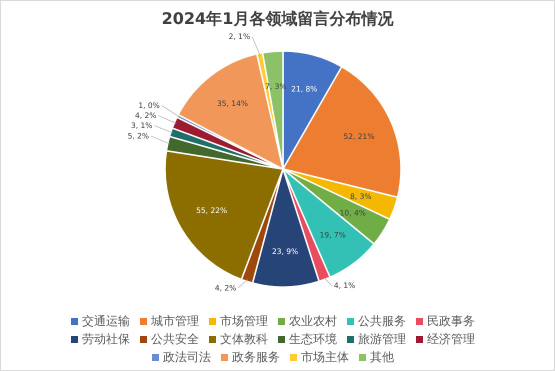  What do you see at coordinates (277, 19) in the screenshot?
I see `chart-title: 2024年1月各领域留言分布情况` at bounding box center [277, 19].